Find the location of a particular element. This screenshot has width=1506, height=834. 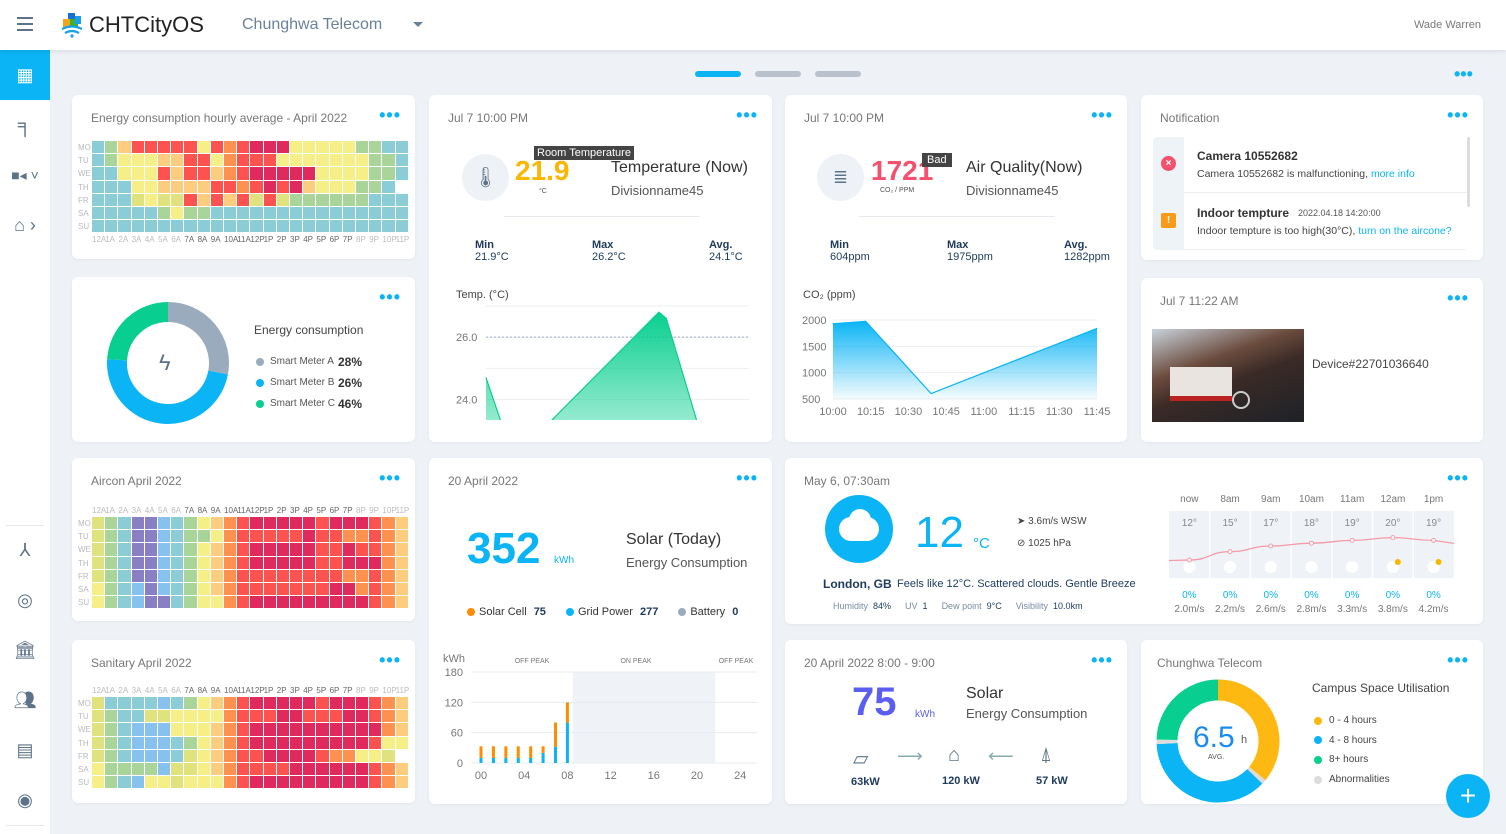

sidebar-item-dashboard: ▦ is located at coordinates (25, 75).